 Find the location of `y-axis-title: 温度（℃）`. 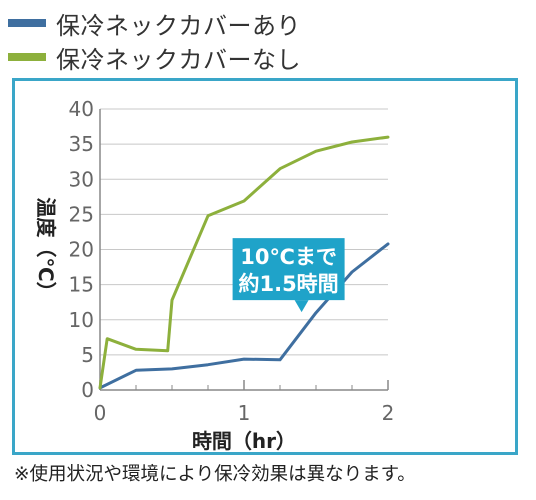

y-axis-title: 温度（℃） is located at coordinates (46, 249).